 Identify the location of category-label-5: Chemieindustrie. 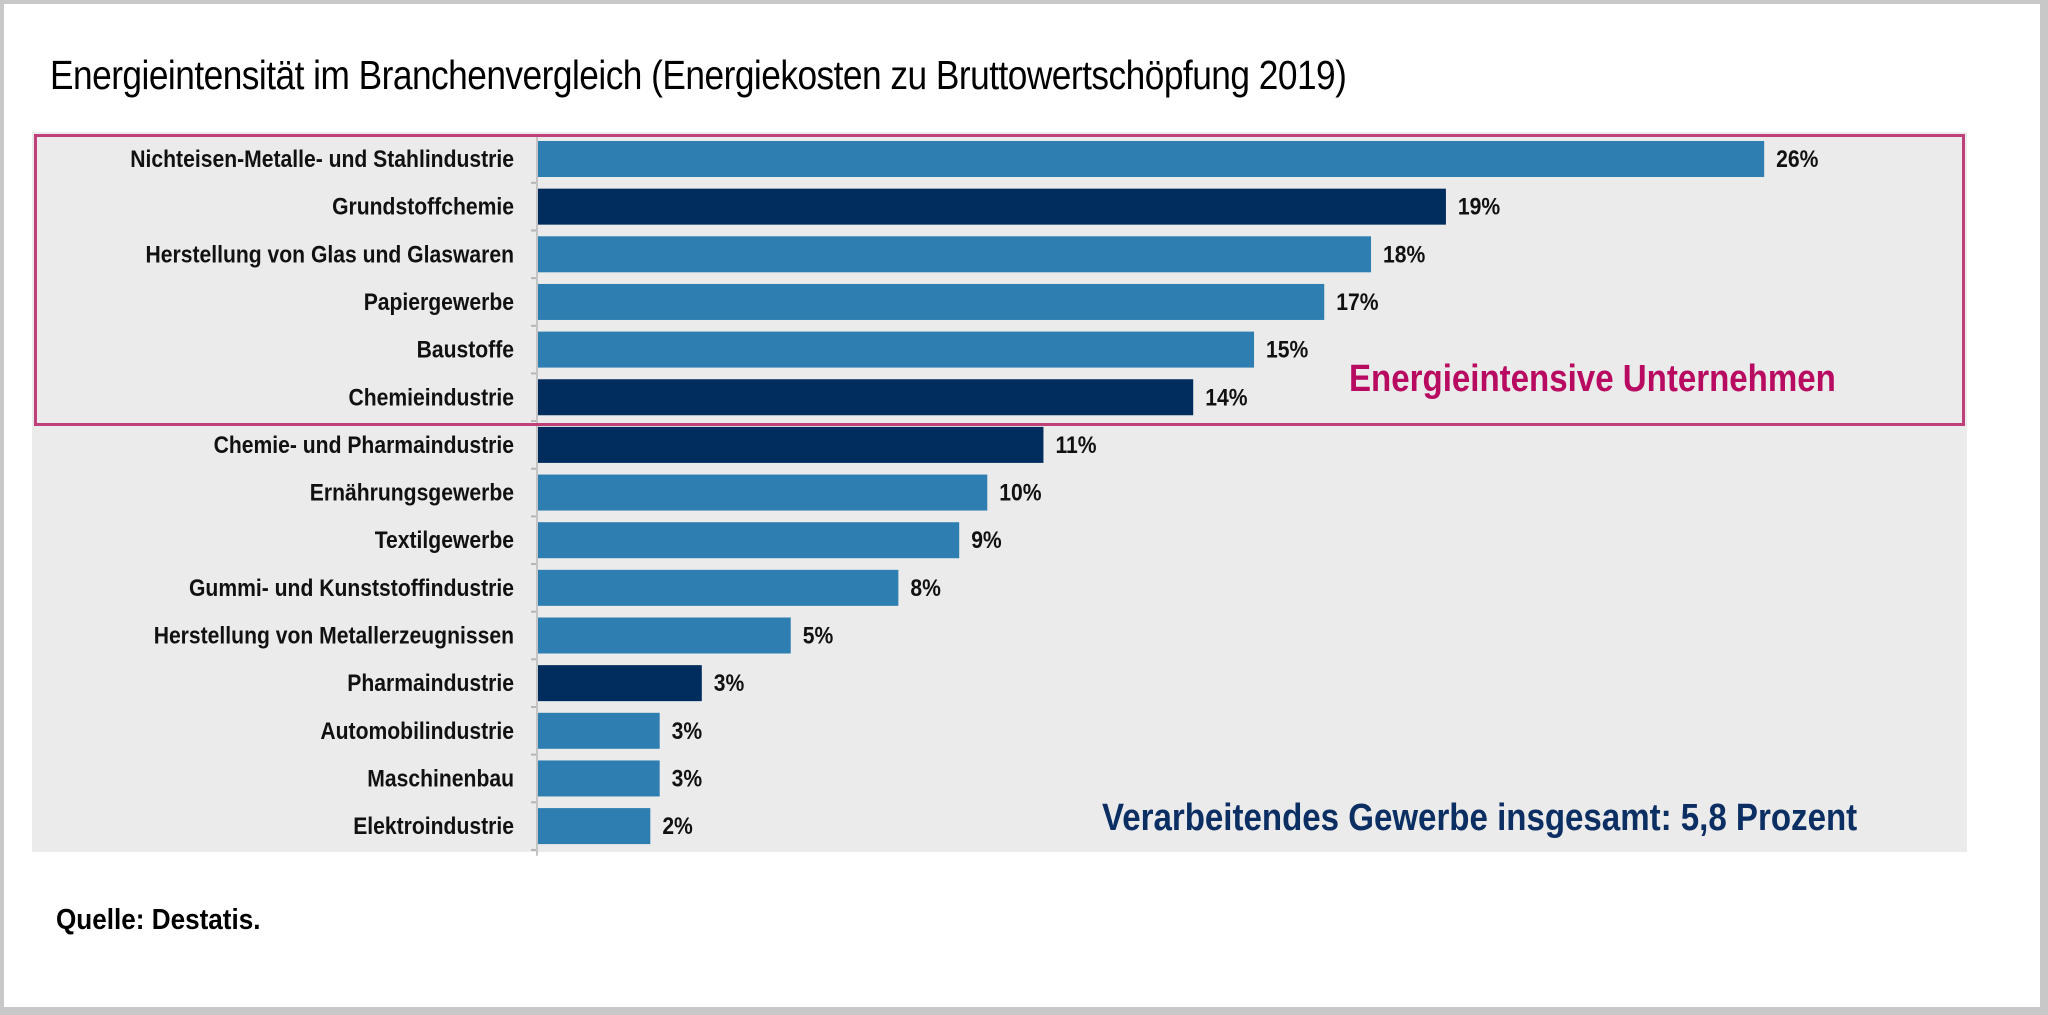
(432, 397).